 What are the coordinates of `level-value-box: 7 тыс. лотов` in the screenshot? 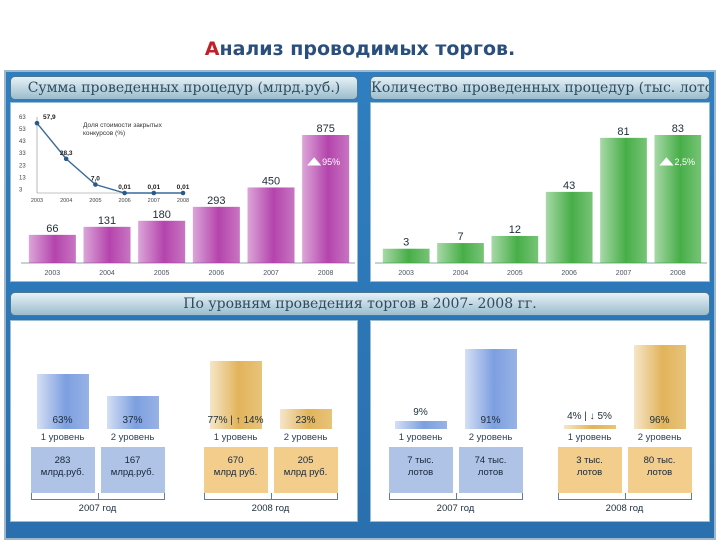 It's located at (420, 470).